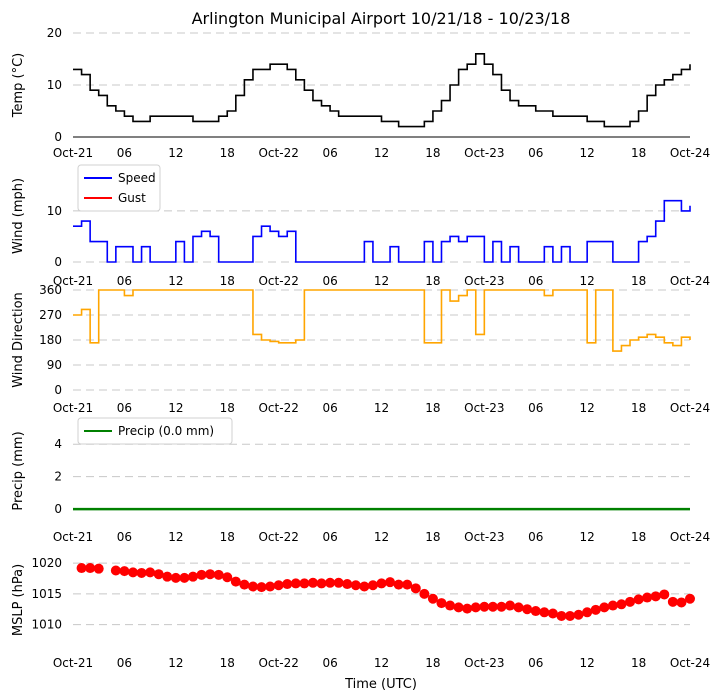 The image size is (720, 700). I want to click on series-line-temp, so click(382, 90).